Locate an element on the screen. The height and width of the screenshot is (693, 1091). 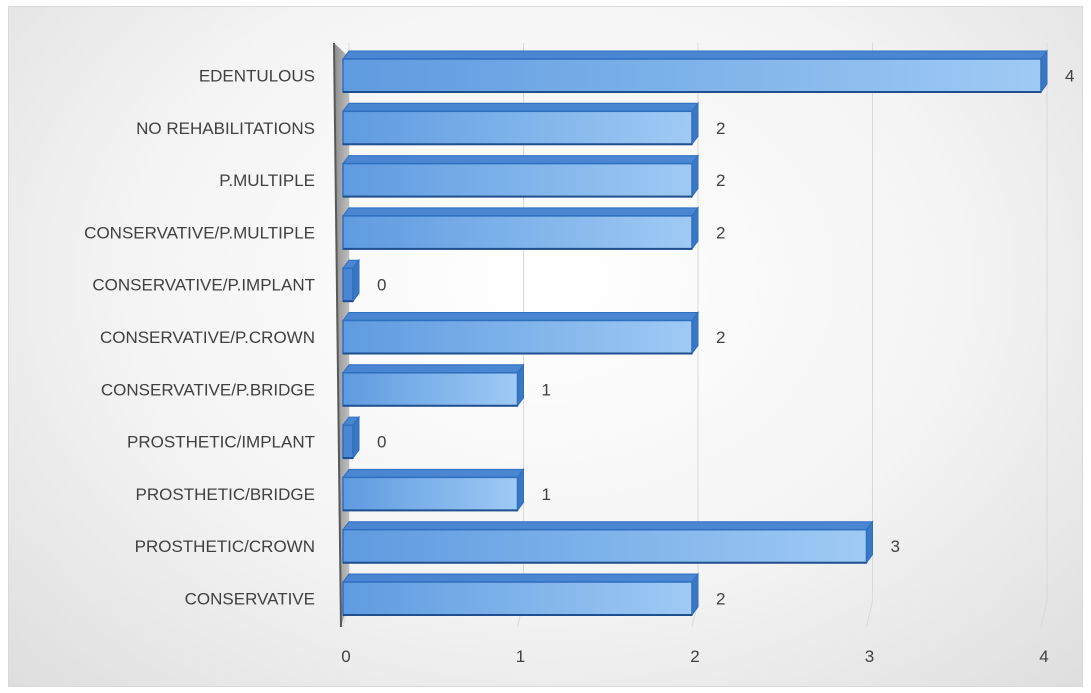
bar-top-conservative is located at coordinates (520, 578).